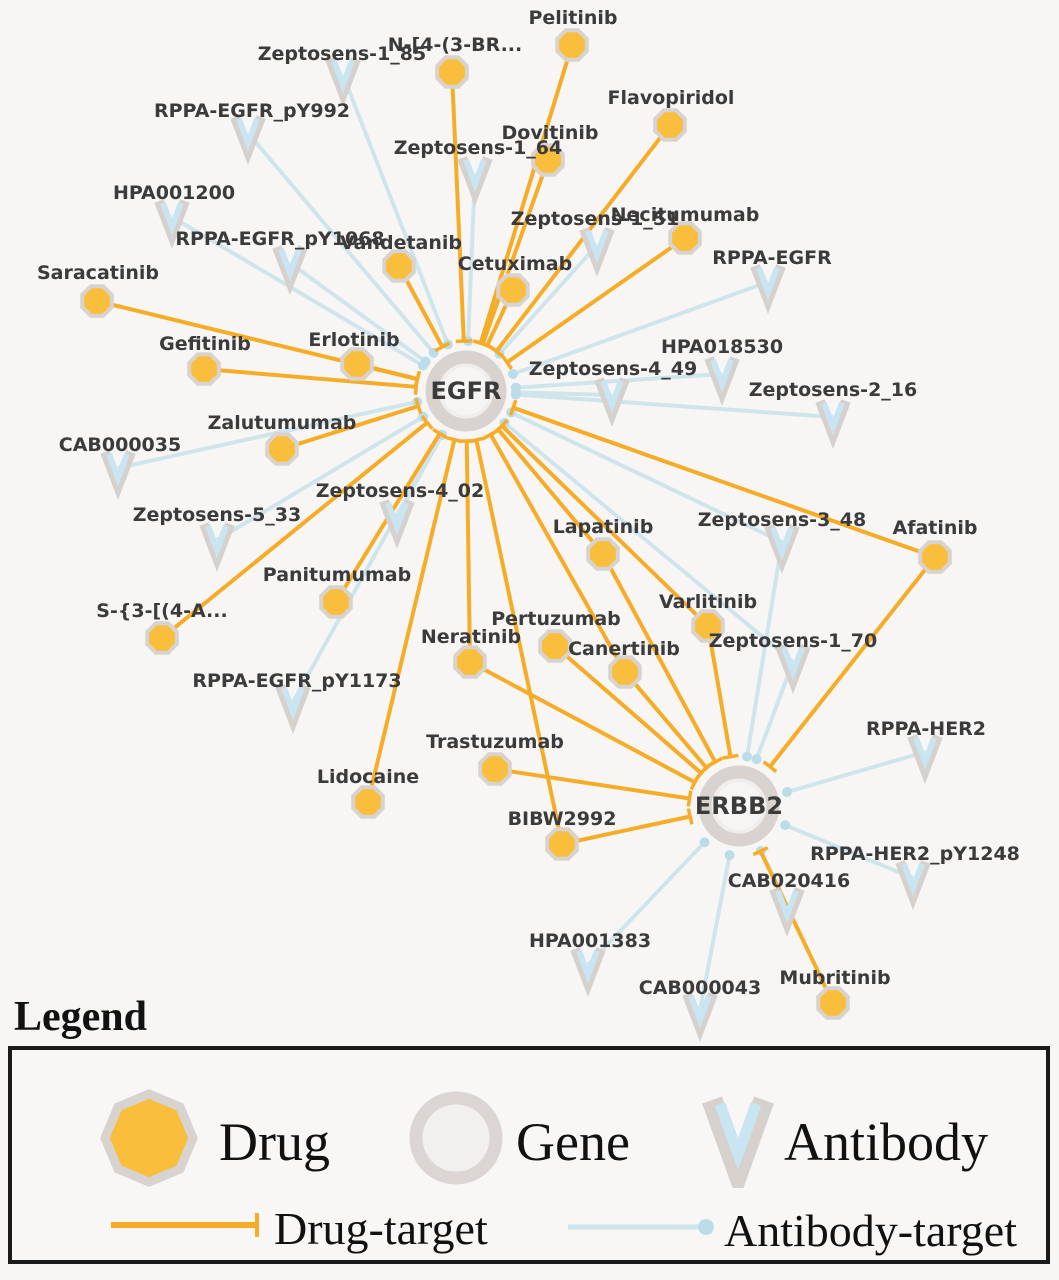  What do you see at coordinates (466, 391) in the screenshot?
I see `node-gene-egfr` at bounding box center [466, 391].